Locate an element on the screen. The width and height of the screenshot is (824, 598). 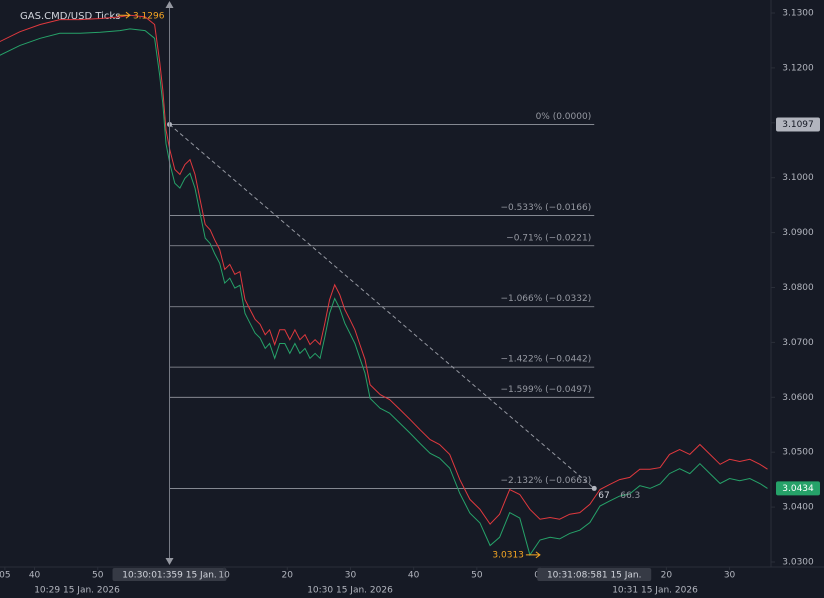
chart-title: GAS.CMD/USD Ticks is located at coordinates (70, 16).